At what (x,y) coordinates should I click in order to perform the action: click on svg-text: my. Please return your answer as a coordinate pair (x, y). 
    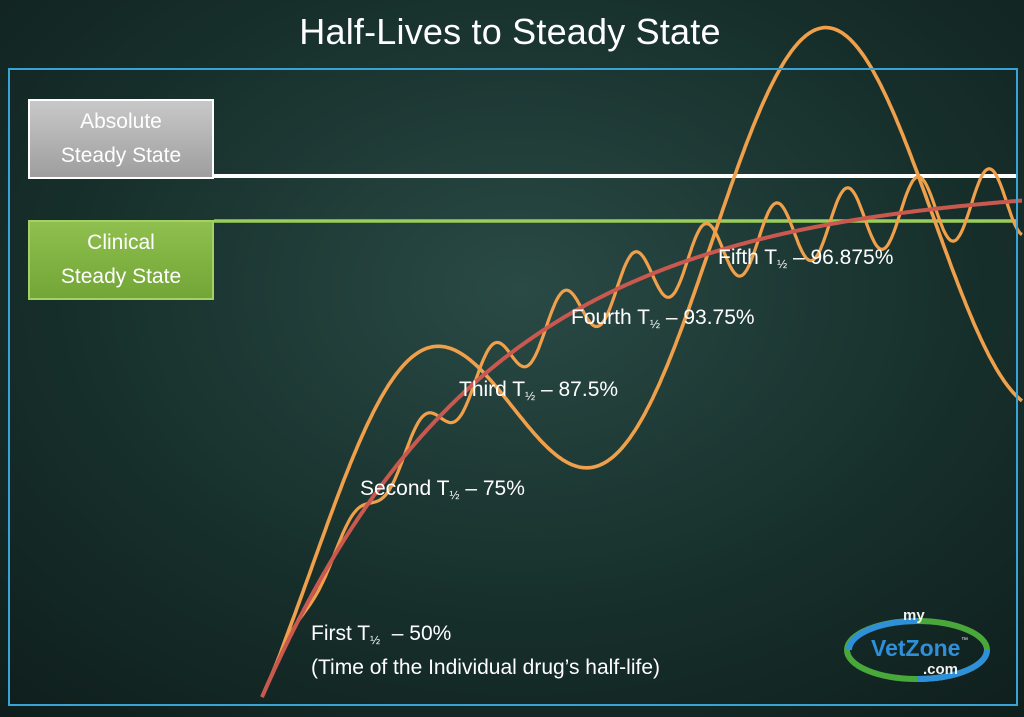
    Looking at the image, I should click on (914, 615).